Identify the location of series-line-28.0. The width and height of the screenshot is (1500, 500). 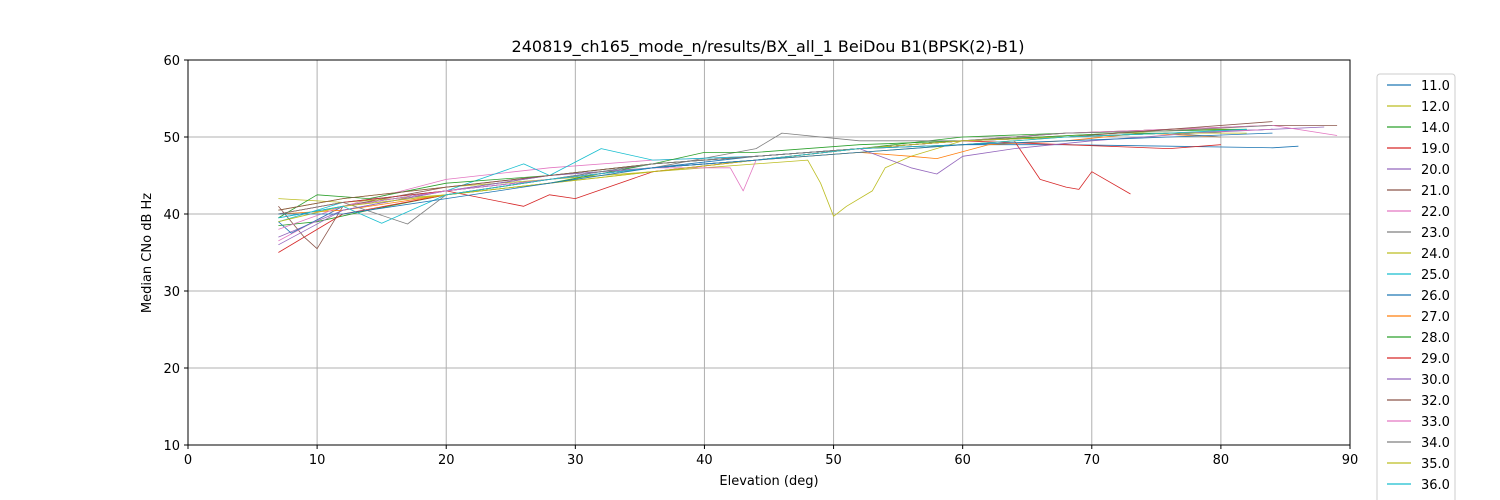
(749, 175).